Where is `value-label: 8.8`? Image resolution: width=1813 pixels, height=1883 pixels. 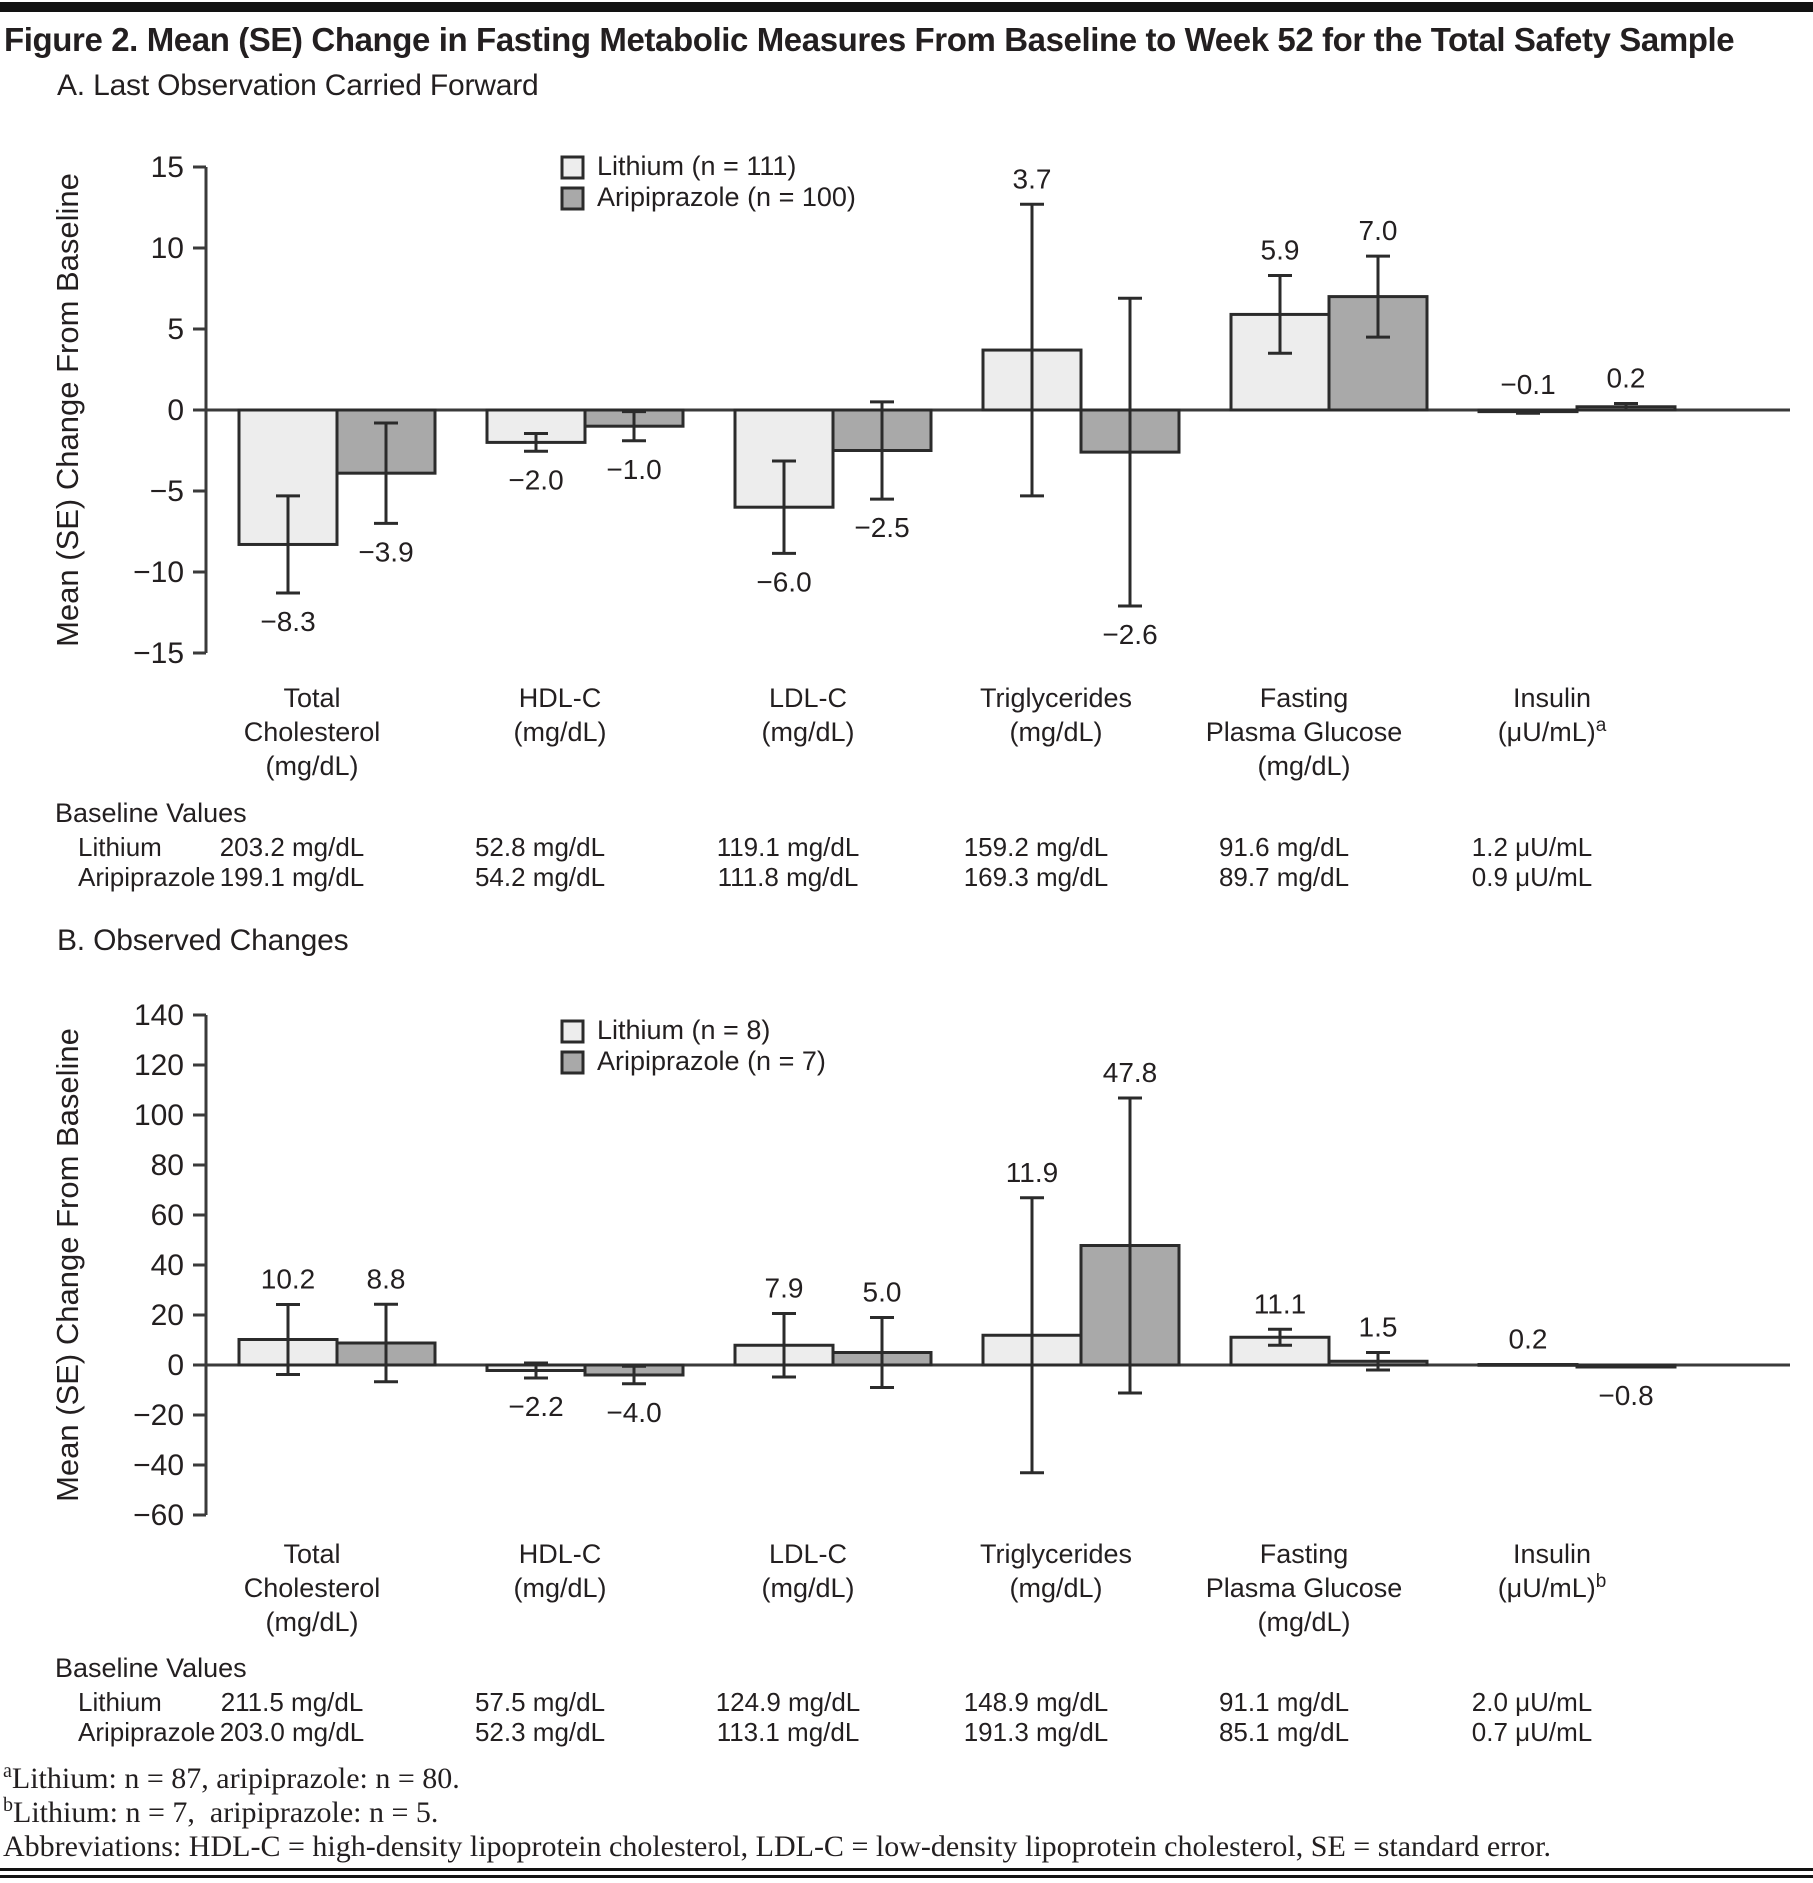
value-label: 8.8 is located at coordinates (386, 1278).